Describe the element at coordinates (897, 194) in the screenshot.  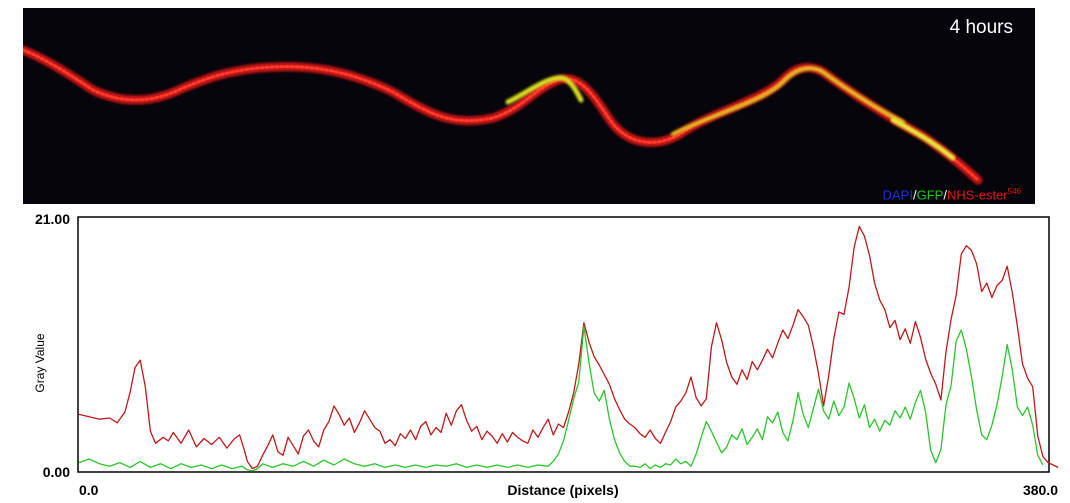
I see `legend-dapi: DAPI` at that location.